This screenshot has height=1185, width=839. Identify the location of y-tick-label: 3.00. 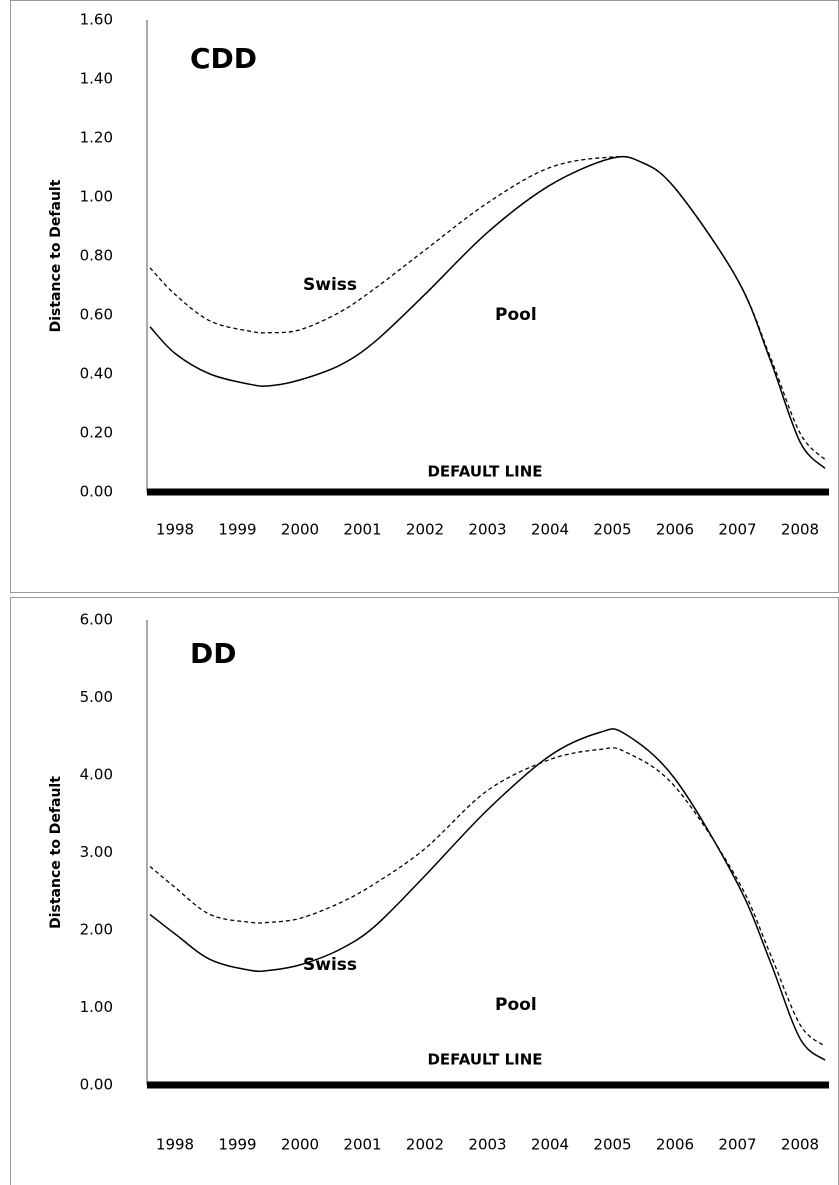
(96, 852).